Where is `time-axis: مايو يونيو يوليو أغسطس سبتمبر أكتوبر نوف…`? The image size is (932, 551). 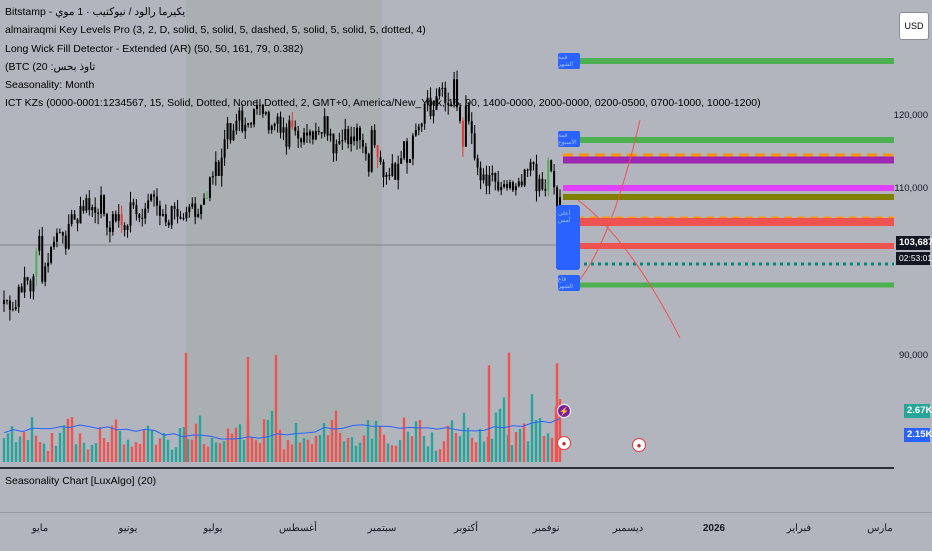 time-axis: مايو يونيو يوليو أغسطس سبتمبر أكتوبر نوف… is located at coordinates (466, 531).